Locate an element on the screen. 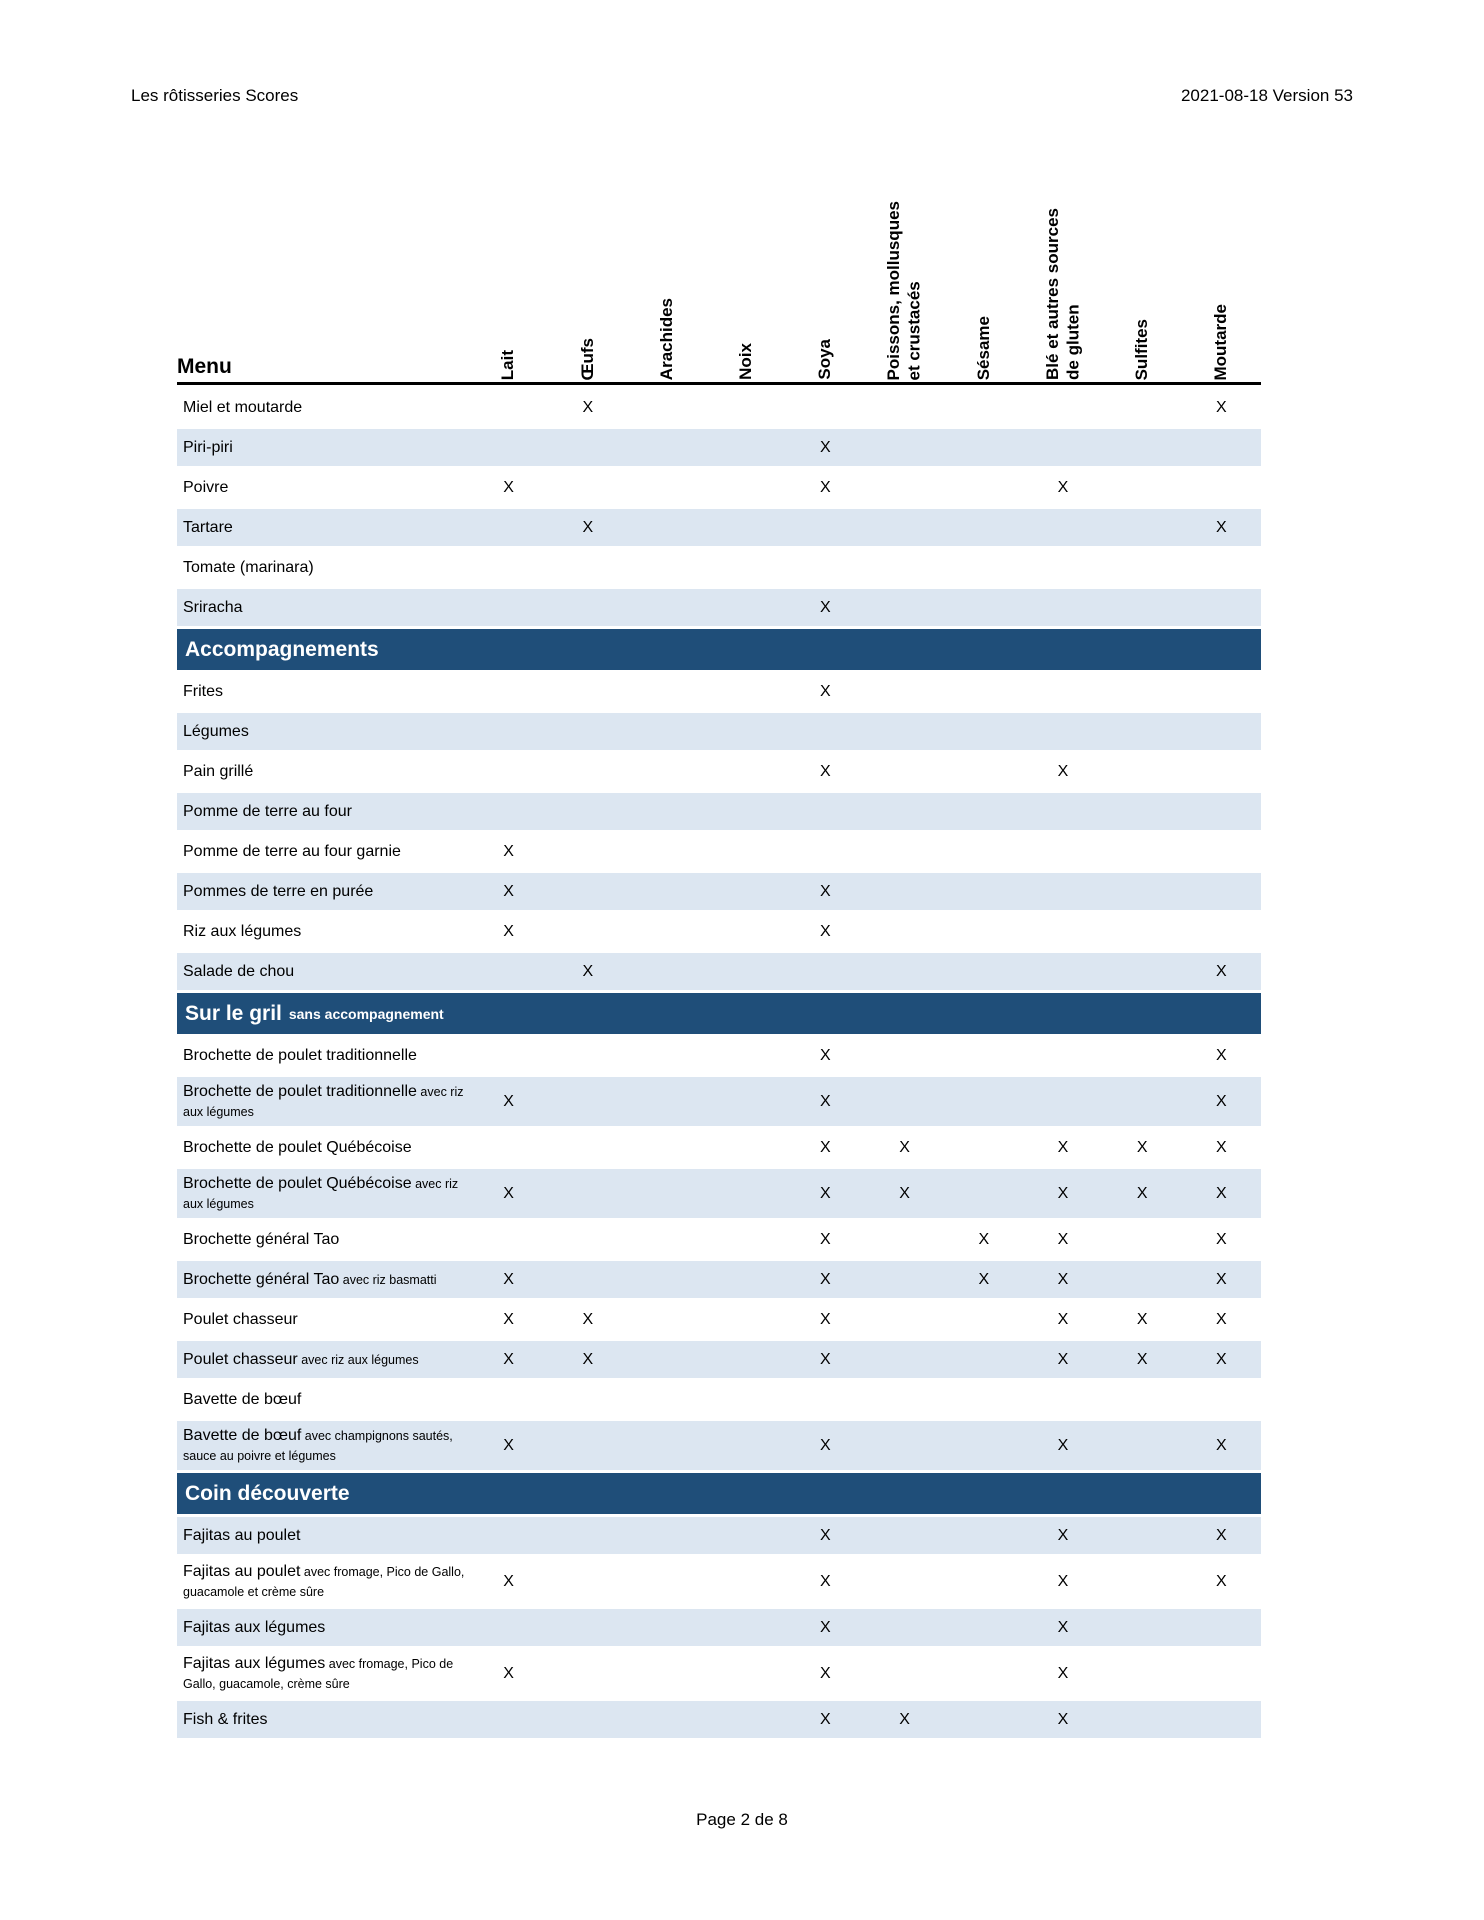  menu-item-name: Brochette de poulet Québécoise is located at coordinates (297, 1147).